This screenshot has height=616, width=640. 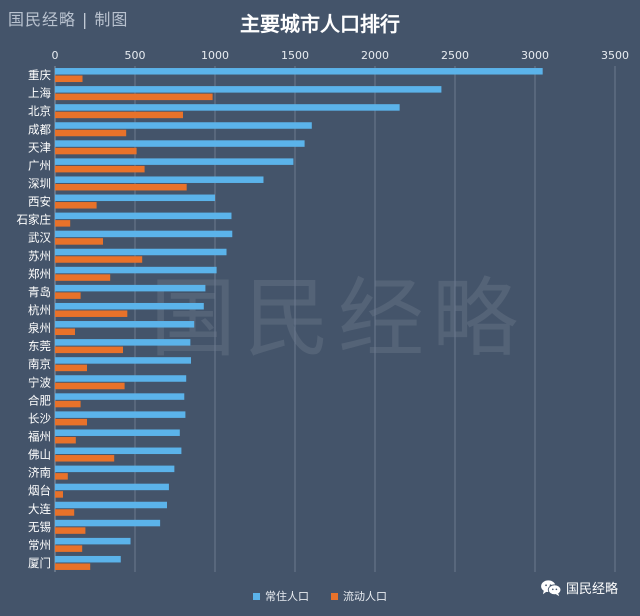 I want to click on brand-name: 国民经略, so click(x=42, y=19).